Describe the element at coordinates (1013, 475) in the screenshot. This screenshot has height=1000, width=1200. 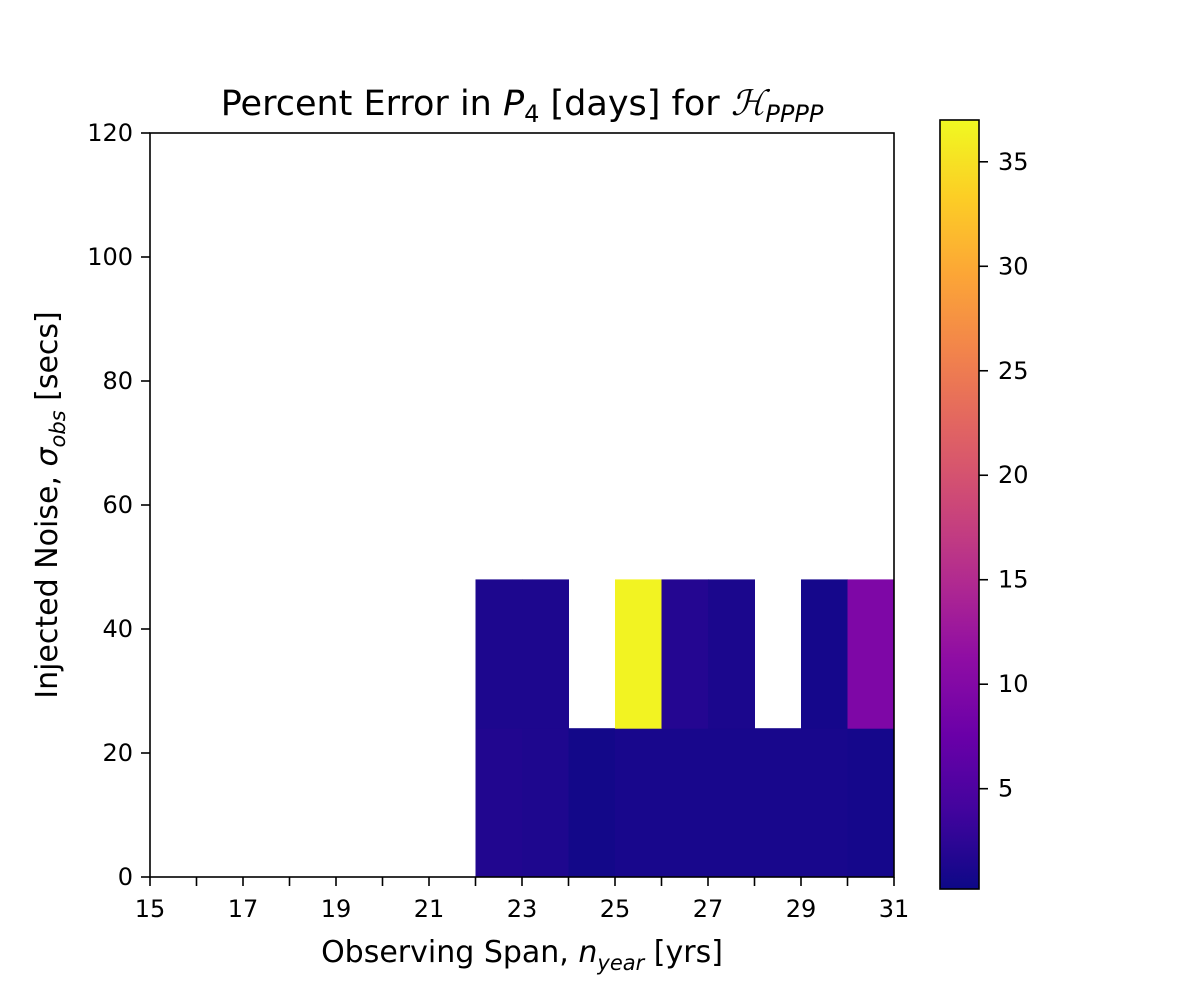
I see `colorbar-tick-label: 20` at that location.